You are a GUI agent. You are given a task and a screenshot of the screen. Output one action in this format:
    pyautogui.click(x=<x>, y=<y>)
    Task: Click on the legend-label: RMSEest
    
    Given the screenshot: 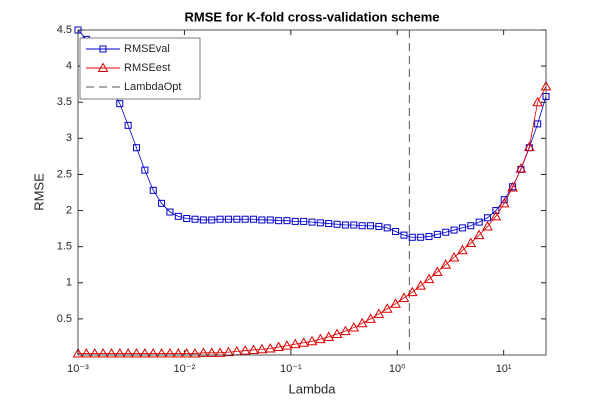 What is the action you would take?
    pyautogui.click(x=147, y=68)
    